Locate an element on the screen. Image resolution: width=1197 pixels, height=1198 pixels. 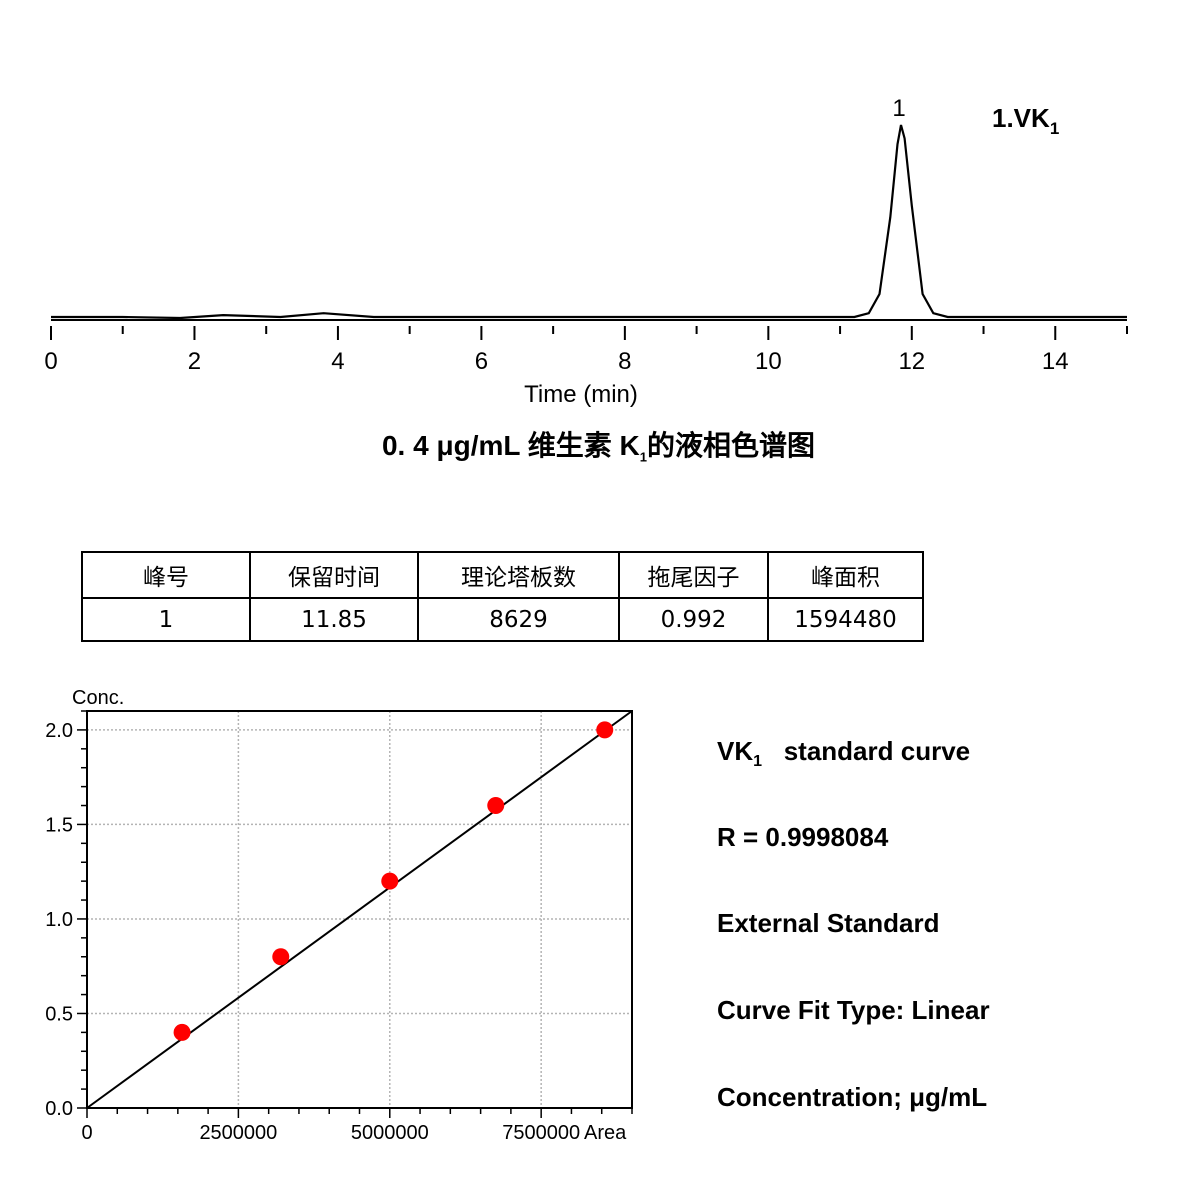
table-row: 1 11.85 8629 0.992 1594480 is located at coordinates (502, 619).